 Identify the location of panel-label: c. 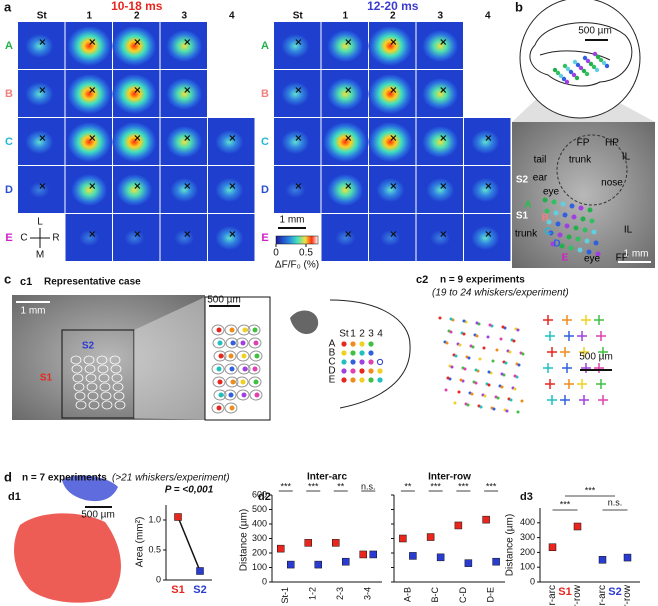
(7, 278).